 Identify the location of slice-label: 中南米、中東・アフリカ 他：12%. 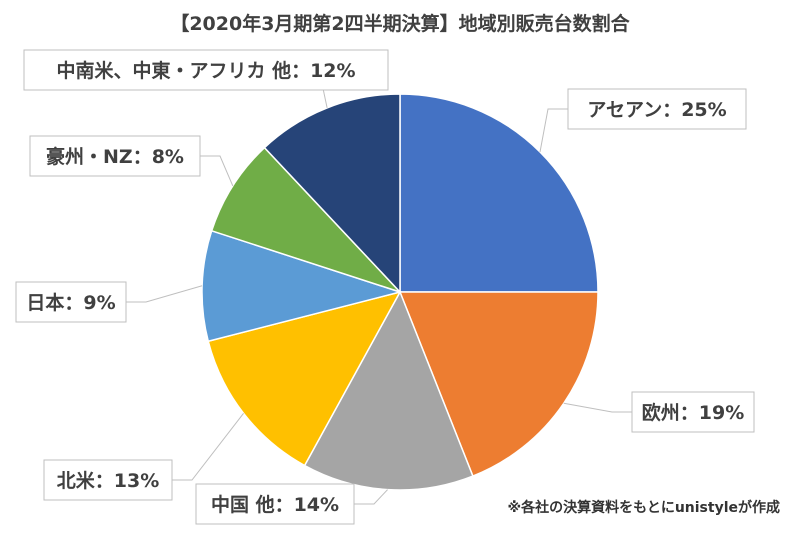
(205, 70).